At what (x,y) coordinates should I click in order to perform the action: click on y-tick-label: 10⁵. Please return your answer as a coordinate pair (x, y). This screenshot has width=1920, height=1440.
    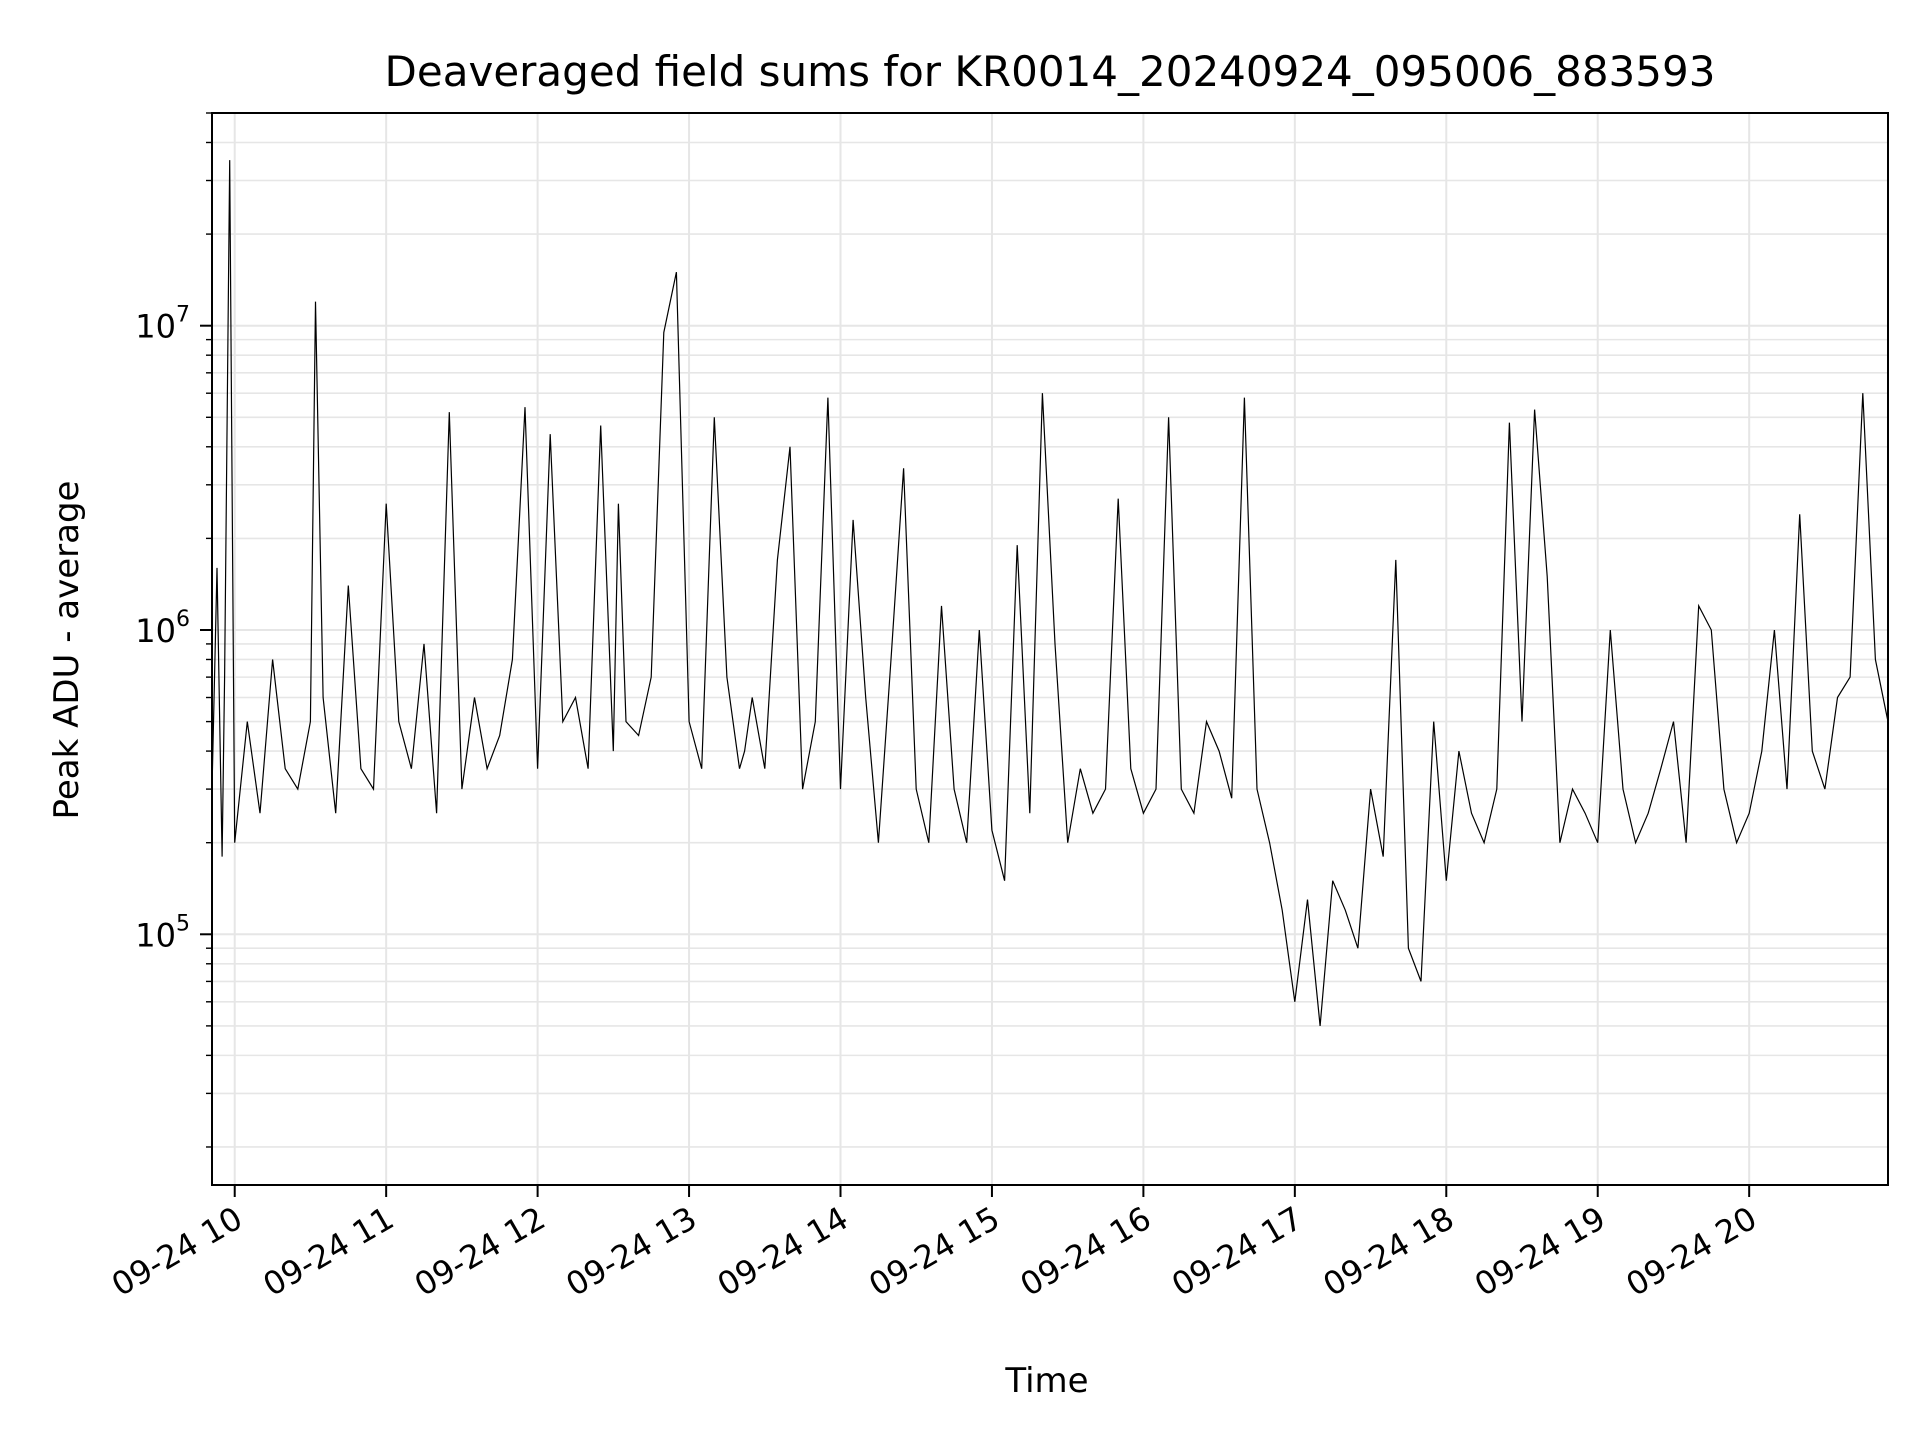
    Looking at the image, I should click on (162, 932).